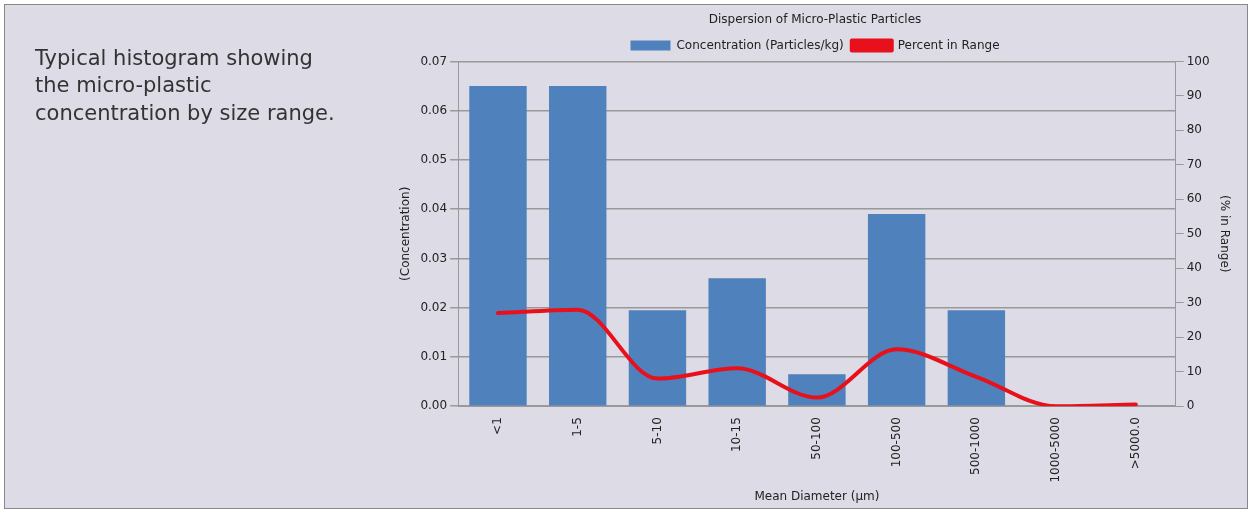  What do you see at coordinates (1198, 60) in the screenshot?
I see `y2-tick-label: 100` at bounding box center [1198, 60].